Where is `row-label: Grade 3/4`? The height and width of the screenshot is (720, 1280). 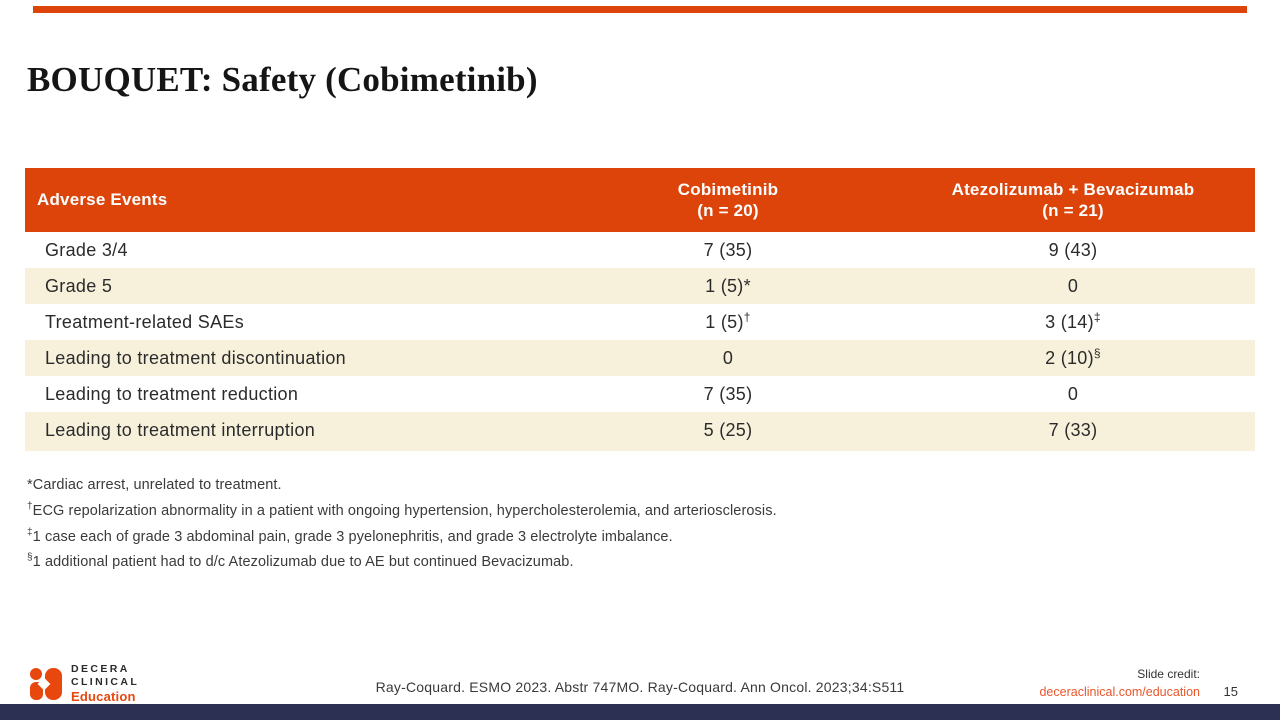
row-label: Grade 3/4 is located at coordinates (86, 249).